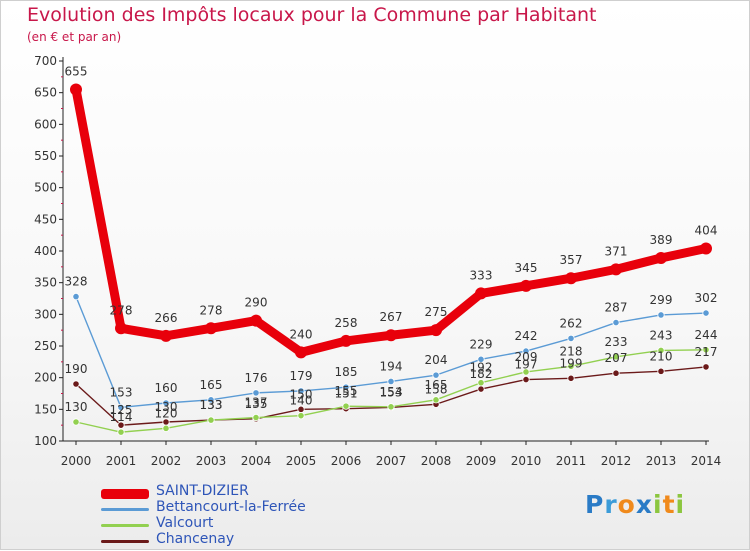  What do you see at coordinates (121, 410) in the screenshot?
I see `data-label: 125` at bounding box center [121, 410].